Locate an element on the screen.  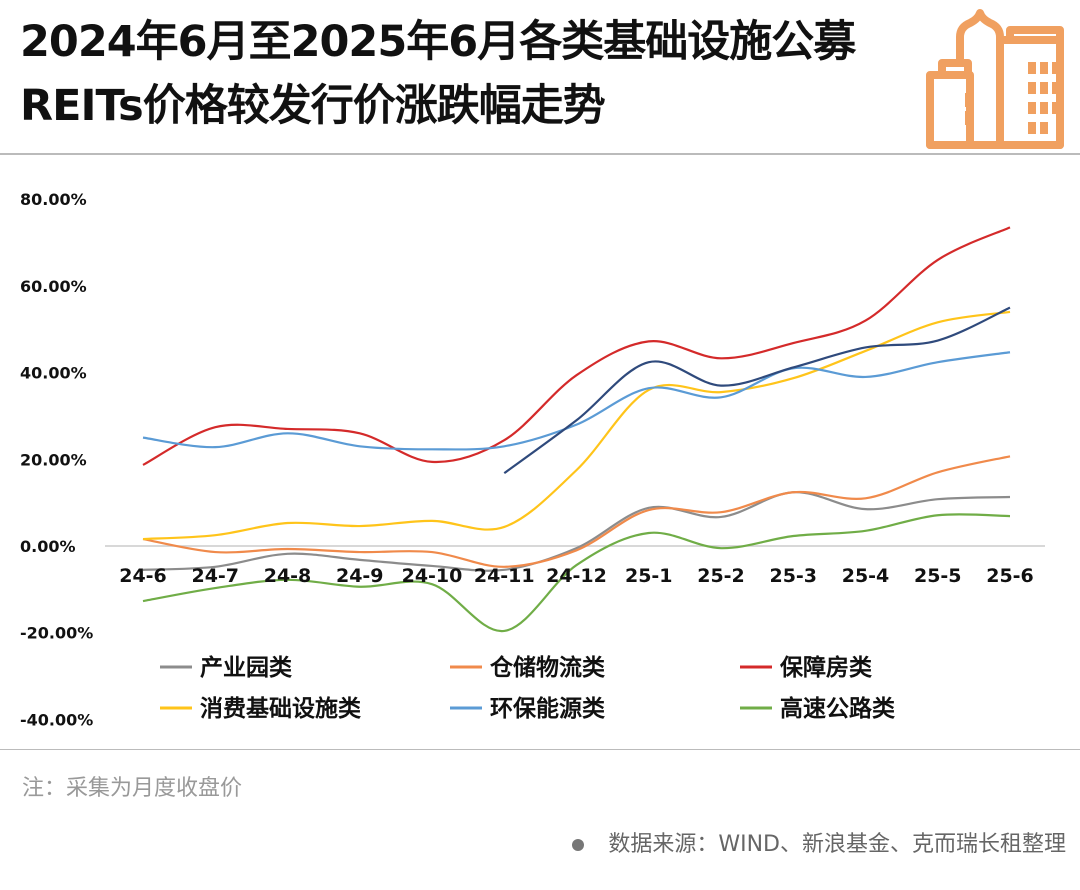
legend-label: 环保能源类 is located at coordinates (547, 708).